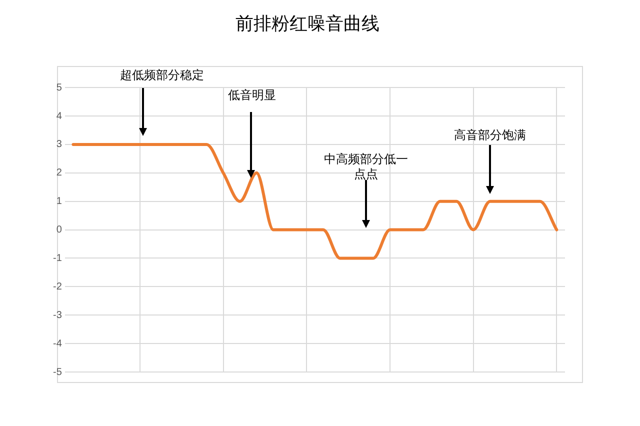  What do you see at coordinates (57, 372) in the screenshot?
I see `y-tick-label: -5` at bounding box center [57, 372].